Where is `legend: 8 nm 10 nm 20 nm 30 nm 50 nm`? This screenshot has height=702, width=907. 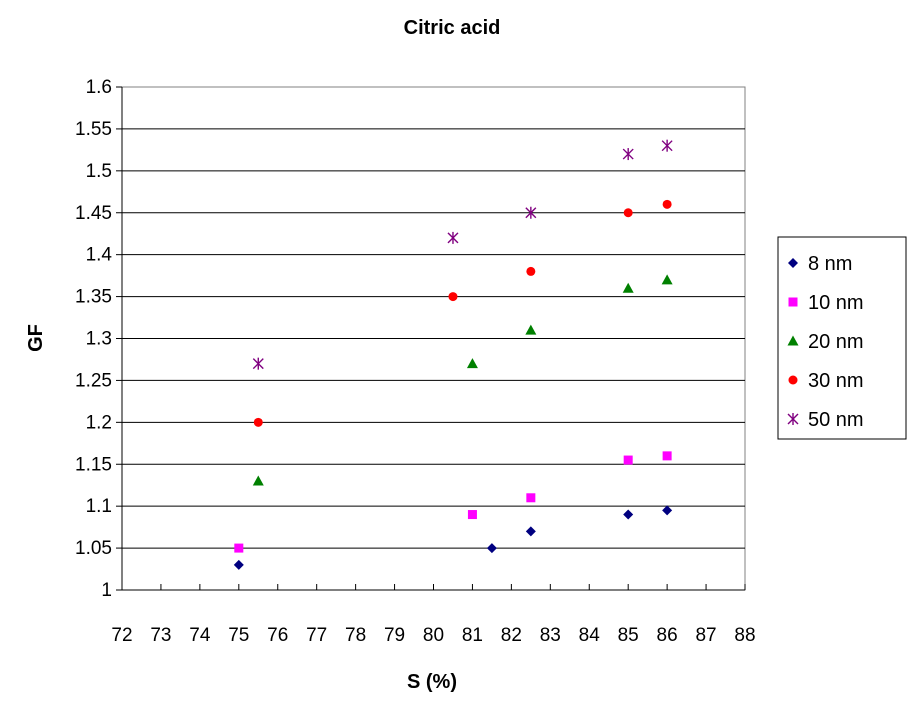 legend: 8 nm 10 nm 20 nm 30 nm 50 nm is located at coordinates (842, 338).